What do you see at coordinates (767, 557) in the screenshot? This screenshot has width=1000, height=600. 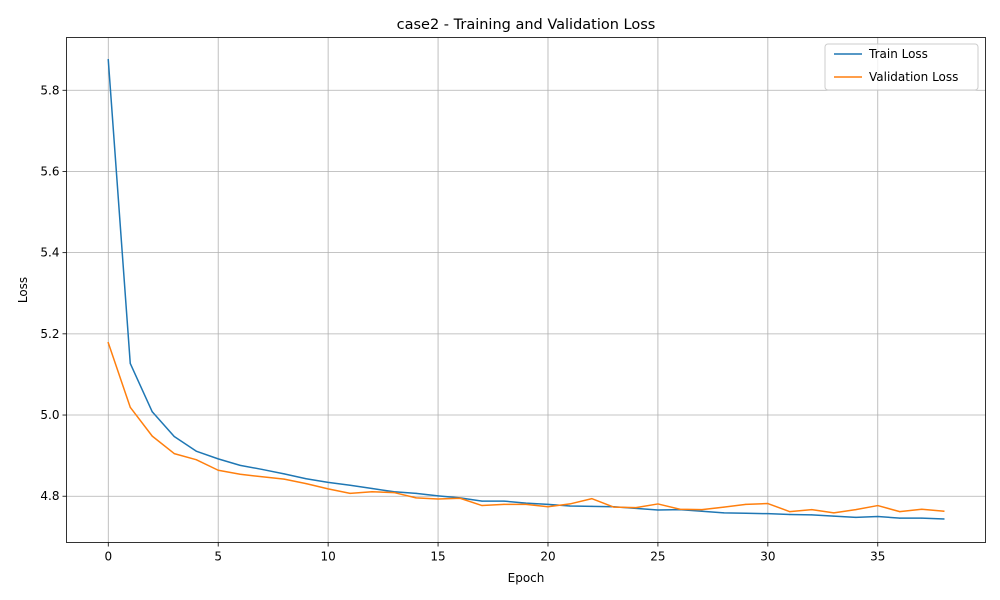 I see `x-tick-label: 30` at bounding box center [767, 557].